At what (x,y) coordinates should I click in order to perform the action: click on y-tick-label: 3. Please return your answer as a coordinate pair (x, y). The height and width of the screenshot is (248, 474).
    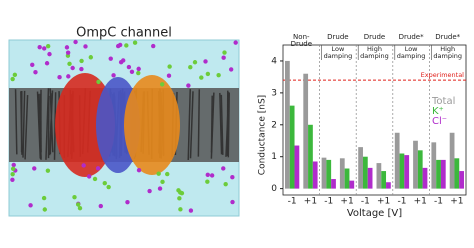
    Looking at the image, I should click on (274, 93).